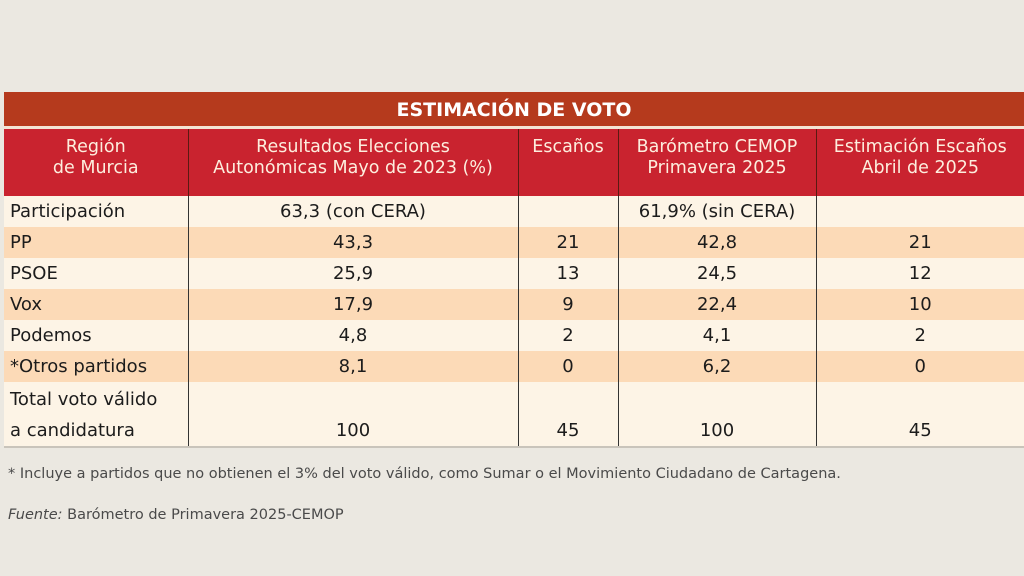  Describe the element at coordinates (96, 304) in the screenshot. I see `row-label: Vox` at that location.